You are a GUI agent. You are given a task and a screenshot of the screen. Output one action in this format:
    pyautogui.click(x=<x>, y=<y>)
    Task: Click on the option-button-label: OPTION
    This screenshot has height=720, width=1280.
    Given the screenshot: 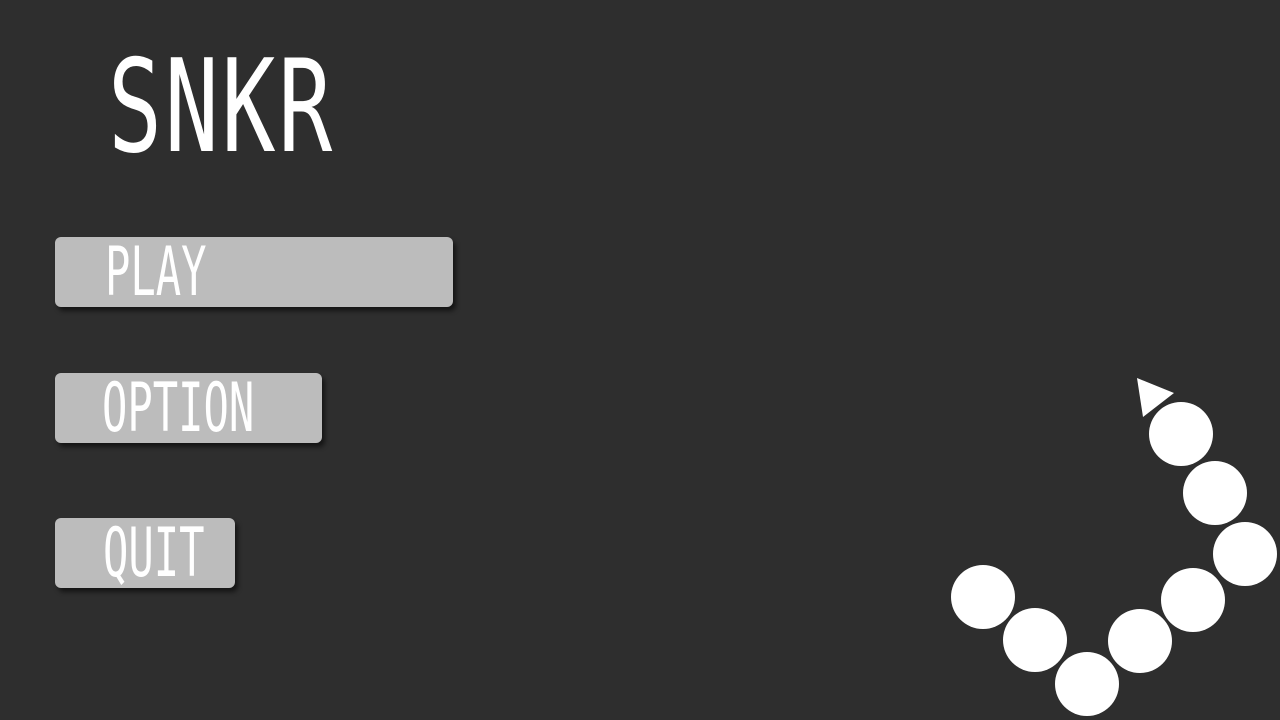 What is the action you would take?
    pyautogui.click(x=178, y=408)
    